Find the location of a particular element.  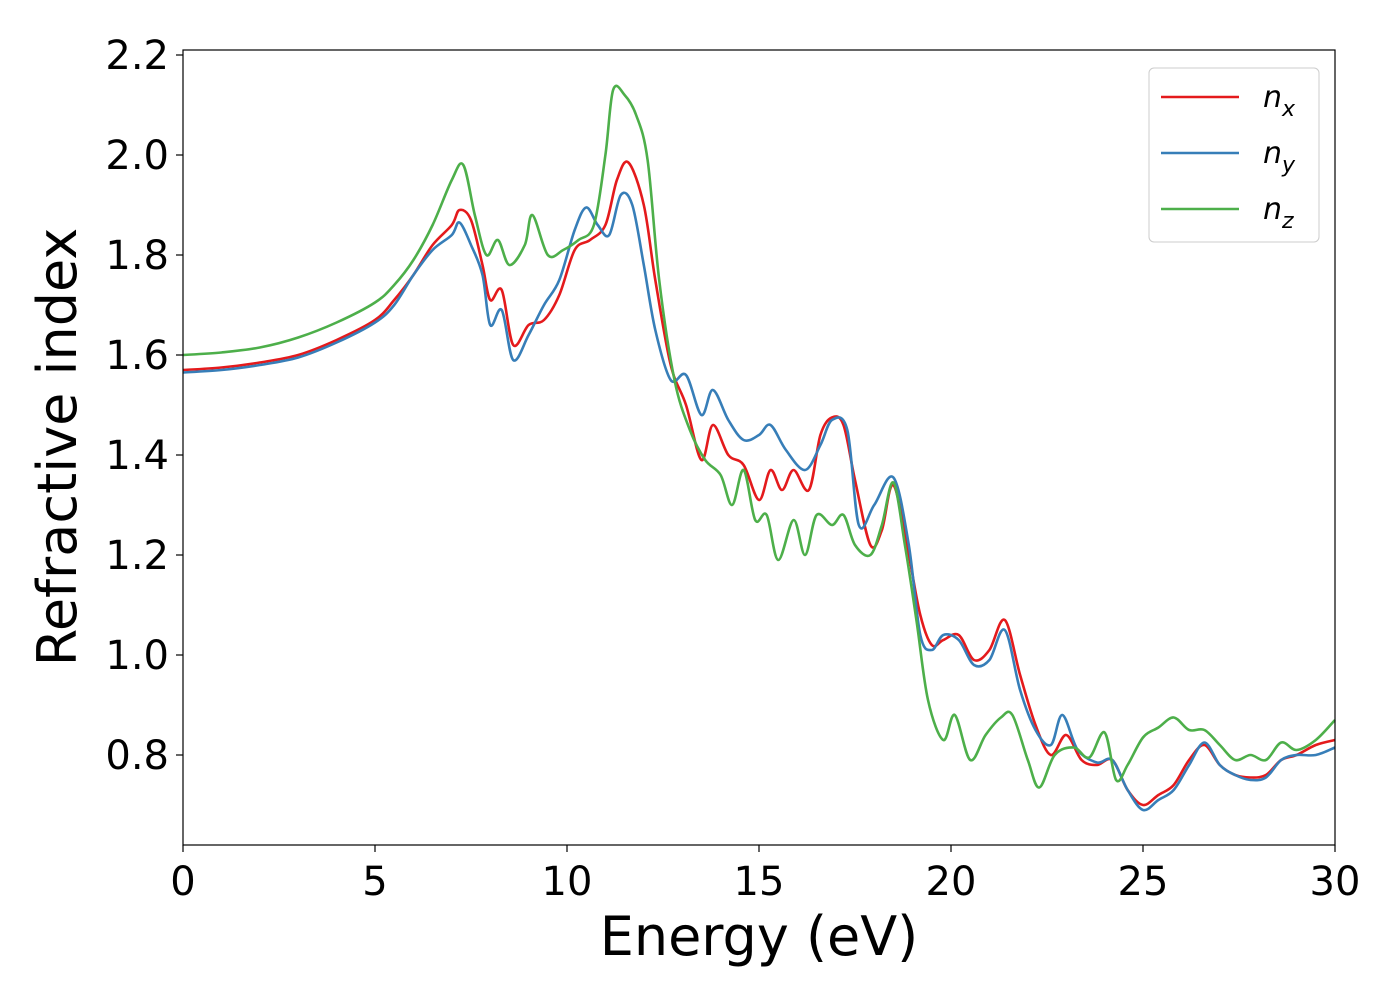

y-tick-label: 2.2 is located at coordinates (137, 56).